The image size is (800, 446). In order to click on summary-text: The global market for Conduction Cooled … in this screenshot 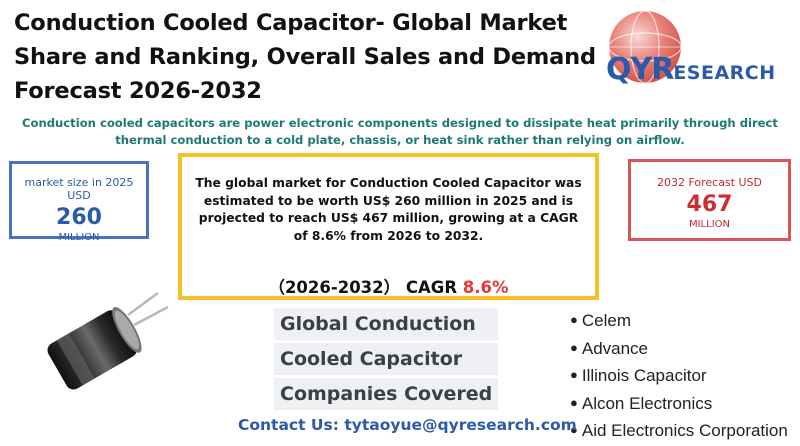, I will do `click(388, 209)`.